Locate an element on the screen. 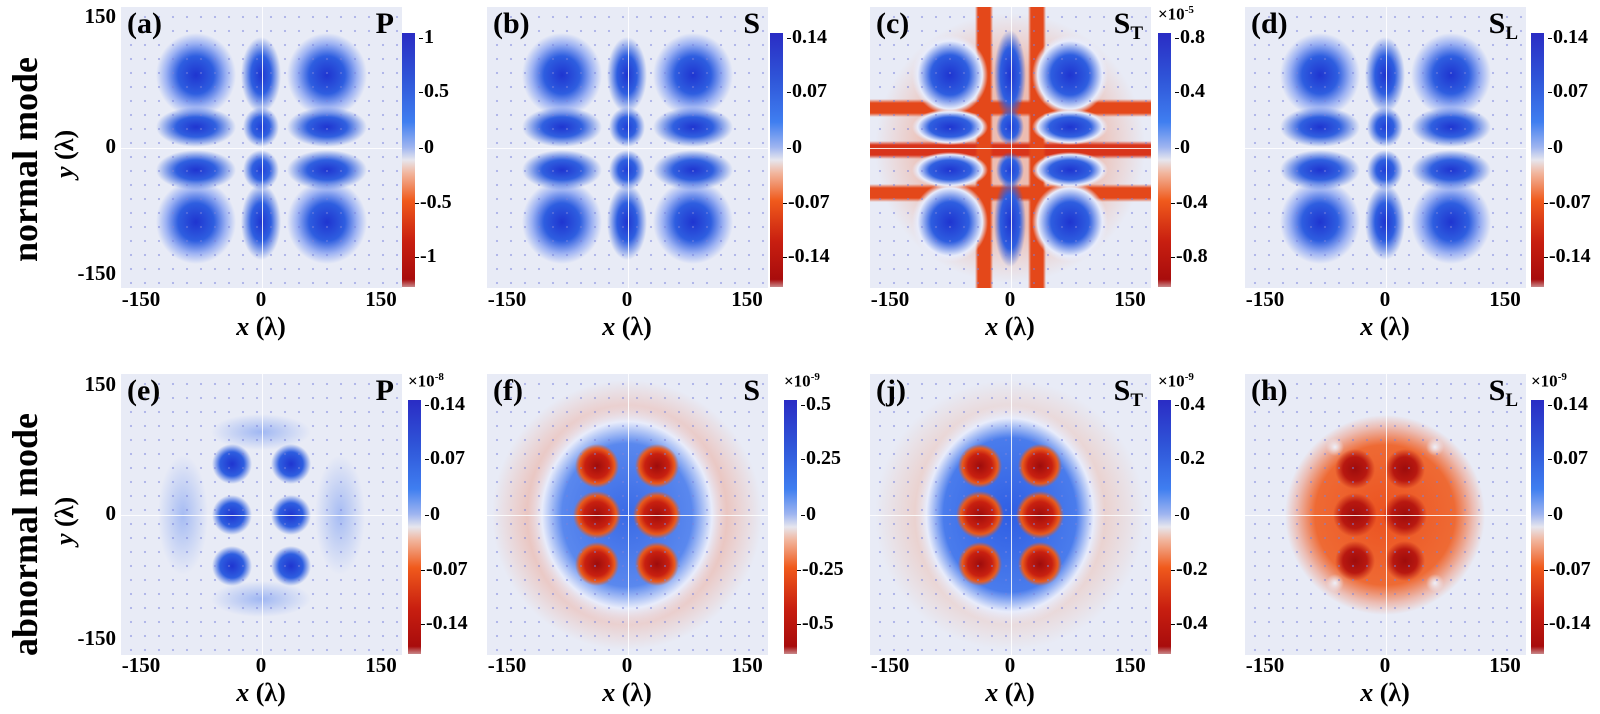 The image size is (1600, 714). panel-label: (e) is located at coordinates (144, 390).